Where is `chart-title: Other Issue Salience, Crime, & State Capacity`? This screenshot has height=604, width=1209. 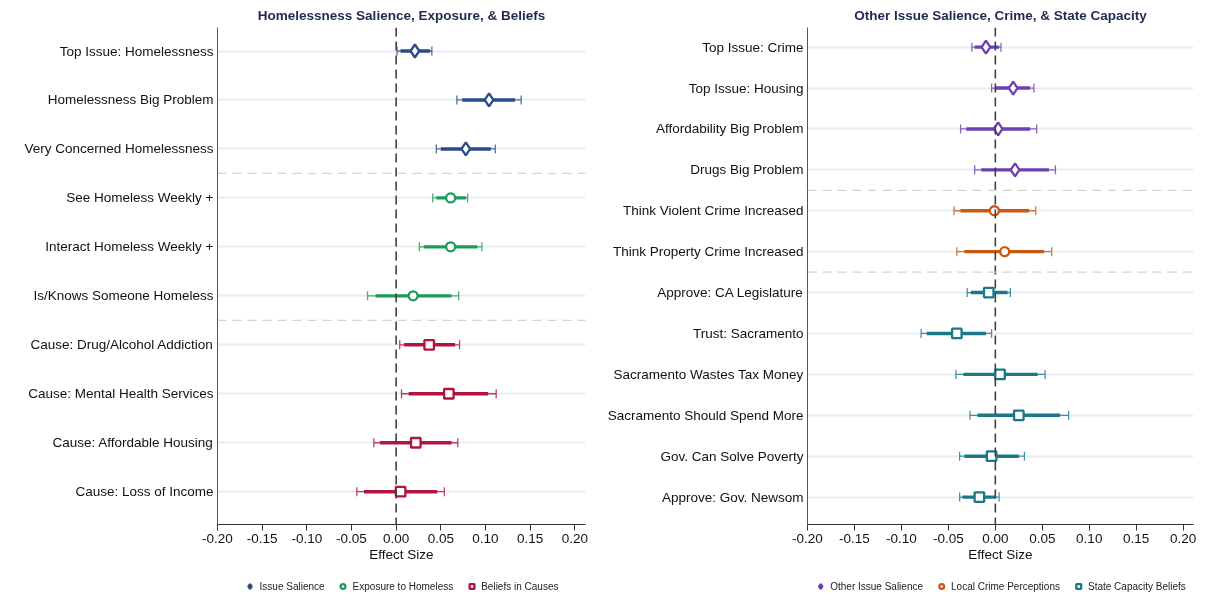 chart-title: Other Issue Salience, Crime, & State Capacity is located at coordinates (1001, 15).